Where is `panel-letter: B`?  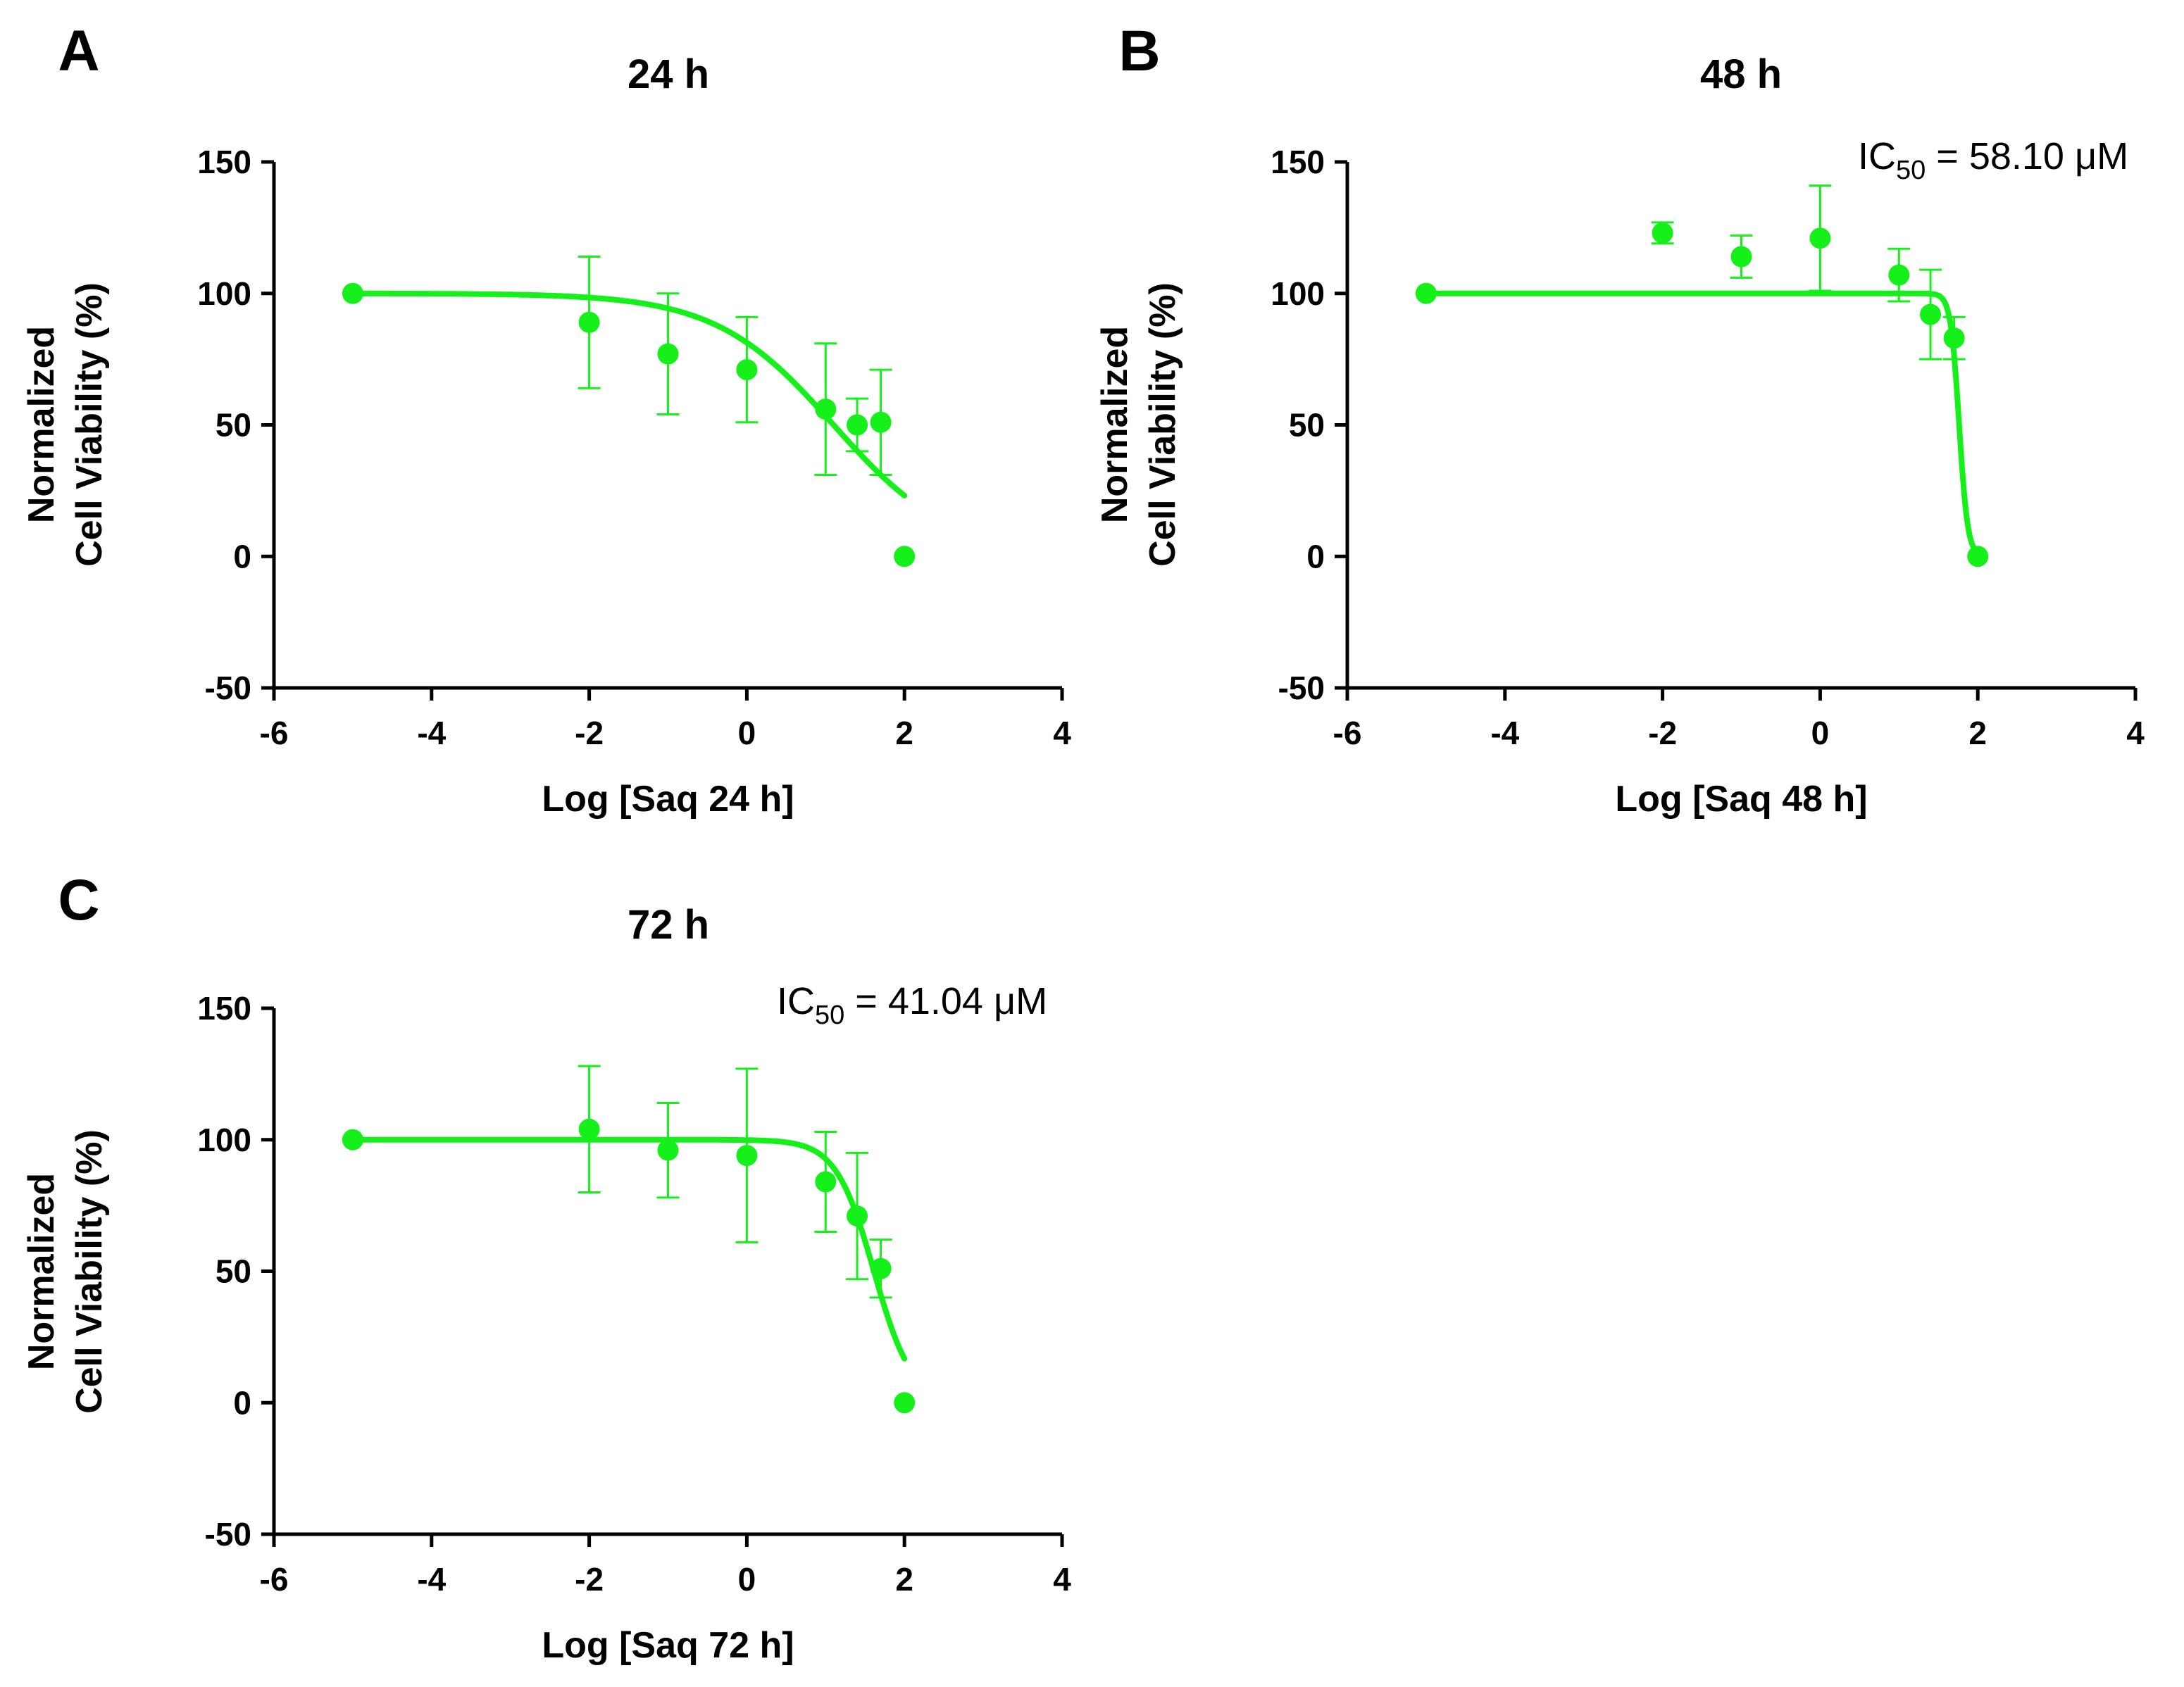 panel-letter: B is located at coordinates (1139, 51).